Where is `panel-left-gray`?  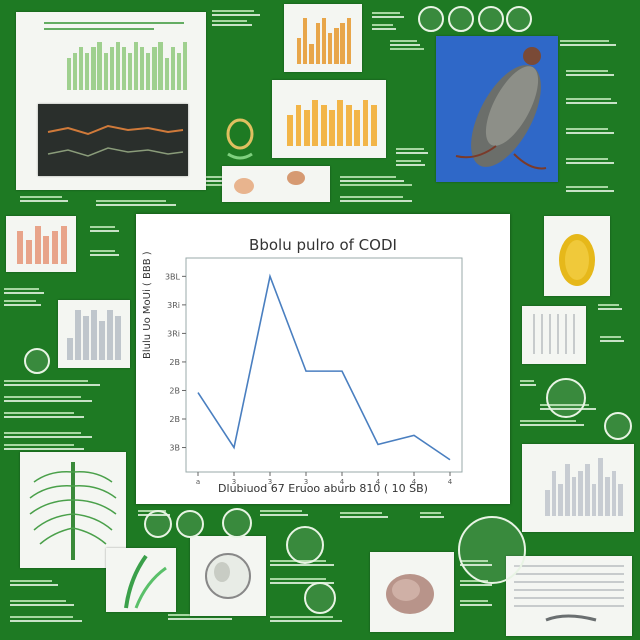 panel-left-gray is located at coordinates (94, 334).